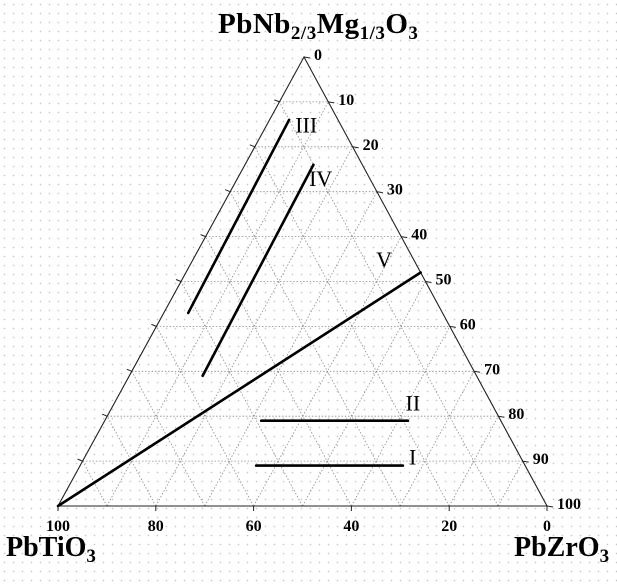 The height and width of the screenshot is (588, 617). Describe the element at coordinates (306, 124) in the screenshot. I see `line-label-iii: III` at that location.